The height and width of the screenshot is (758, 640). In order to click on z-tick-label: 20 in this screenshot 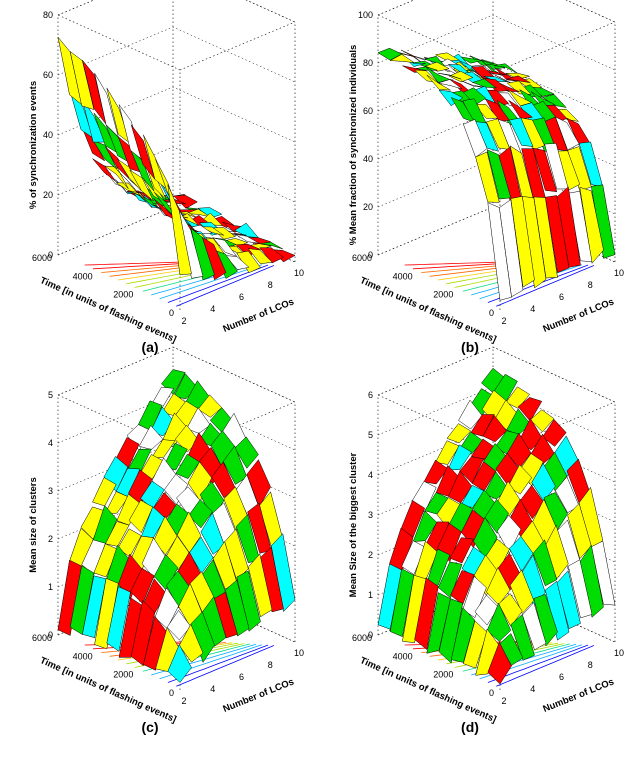, I will do `click(368, 207)`.